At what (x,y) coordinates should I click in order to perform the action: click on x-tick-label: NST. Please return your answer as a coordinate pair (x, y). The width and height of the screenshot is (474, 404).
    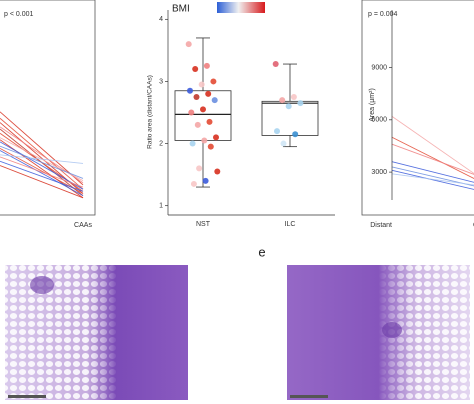
    Looking at the image, I should click on (203, 224).